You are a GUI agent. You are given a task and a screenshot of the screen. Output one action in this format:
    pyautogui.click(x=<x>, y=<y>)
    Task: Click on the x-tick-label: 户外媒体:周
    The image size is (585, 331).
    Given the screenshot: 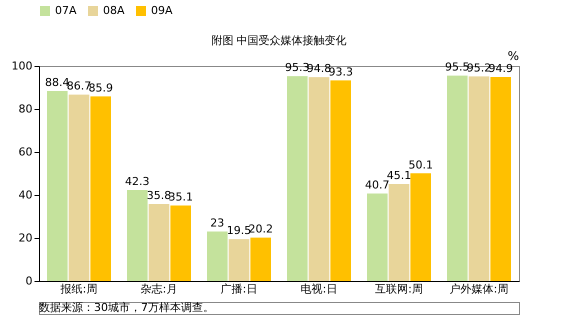 What is the action you would take?
    pyautogui.click(x=479, y=289)
    